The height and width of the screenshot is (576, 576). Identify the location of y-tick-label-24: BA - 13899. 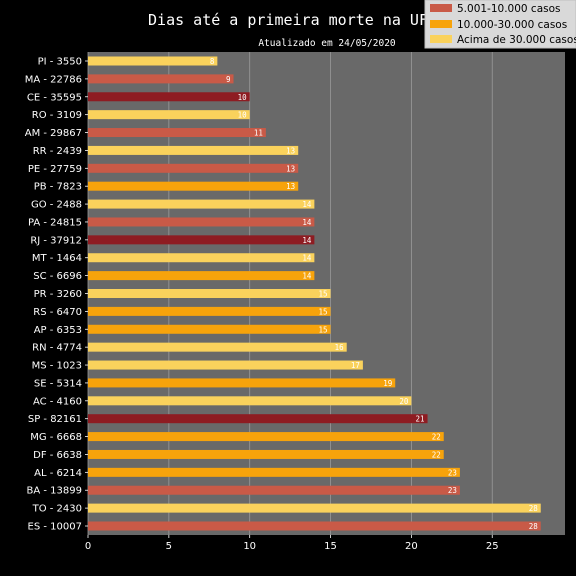
(54, 491).